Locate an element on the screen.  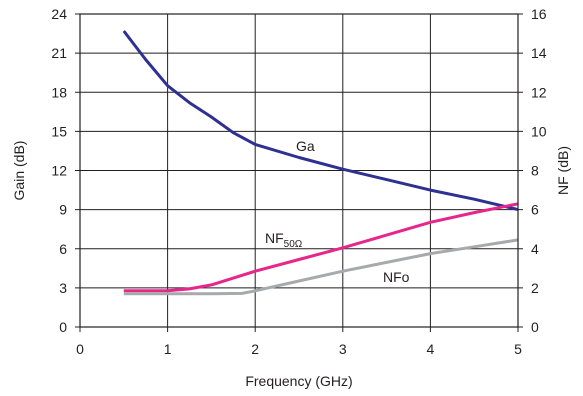
series-label-ga: Ga is located at coordinates (305, 146).